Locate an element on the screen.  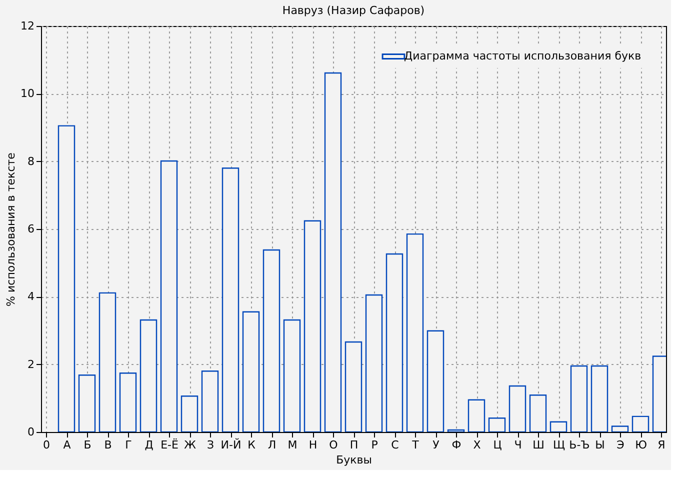
x-tick-label: Я is located at coordinates (662, 445).